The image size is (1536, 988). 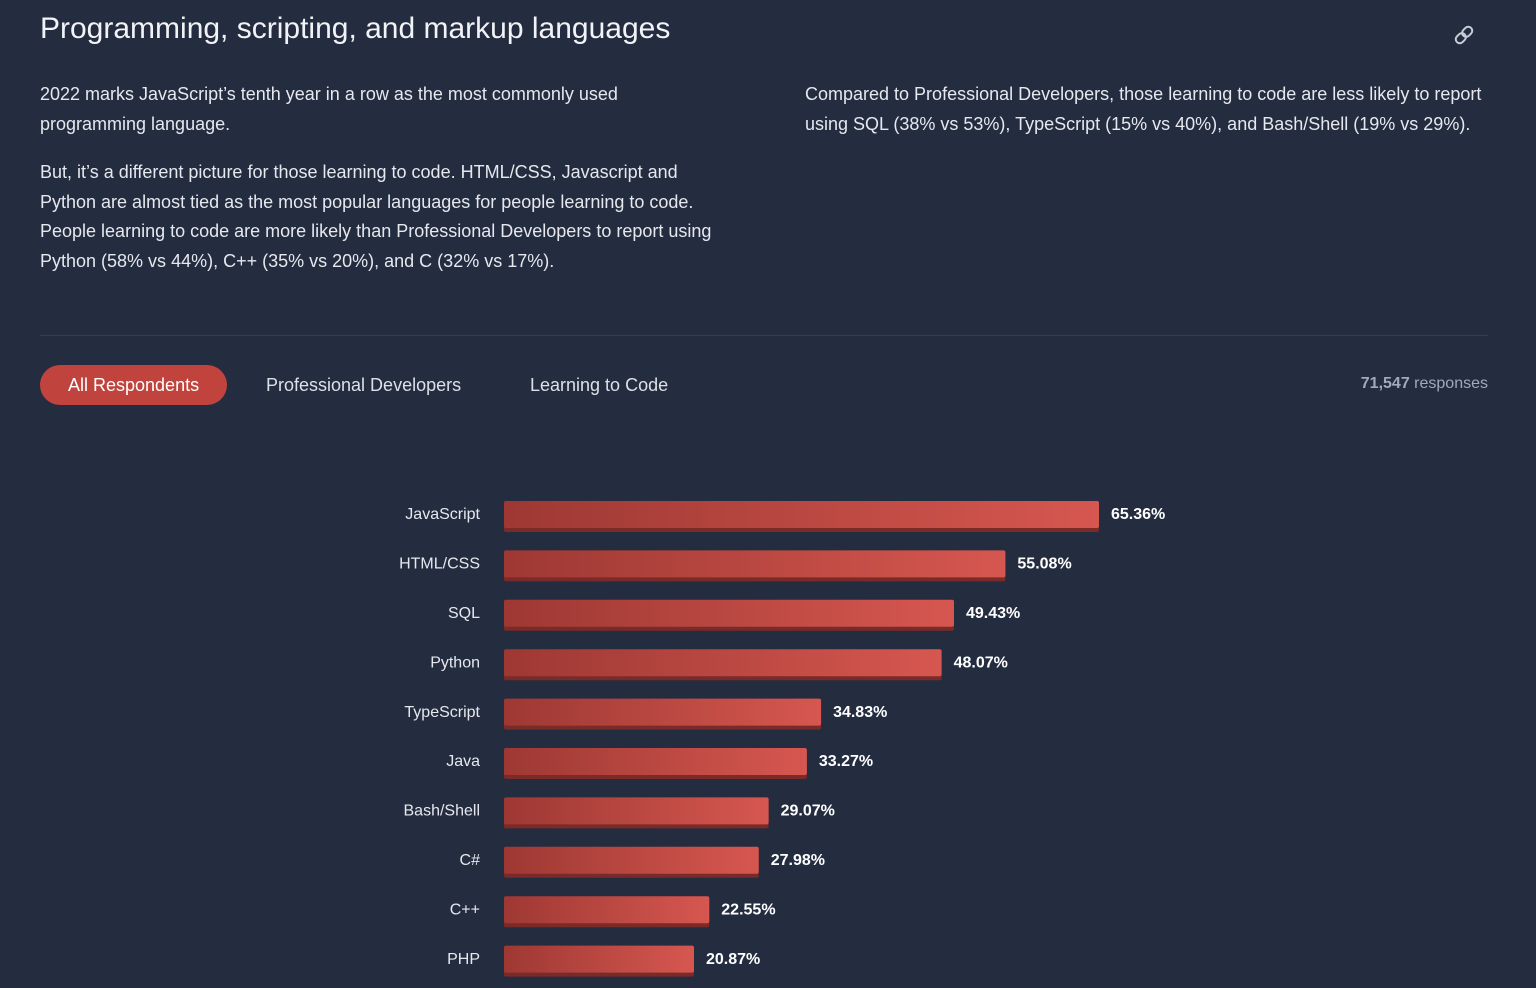 What do you see at coordinates (464, 613) in the screenshot?
I see `category-label: SQL` at bounding box center [464, 613].